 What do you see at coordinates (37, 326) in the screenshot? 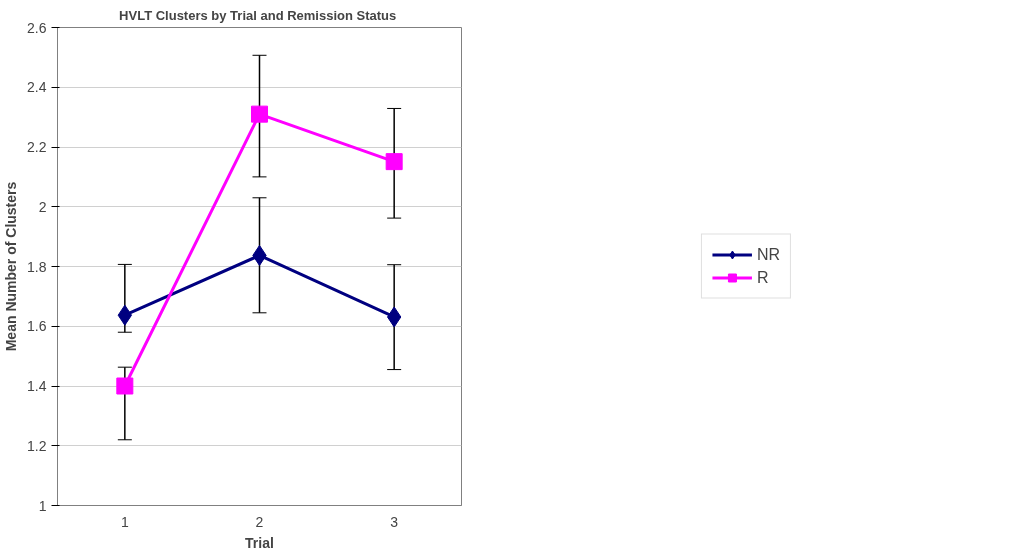
I see `y-tick-label: 1.6` at bounding box center [37, 326].